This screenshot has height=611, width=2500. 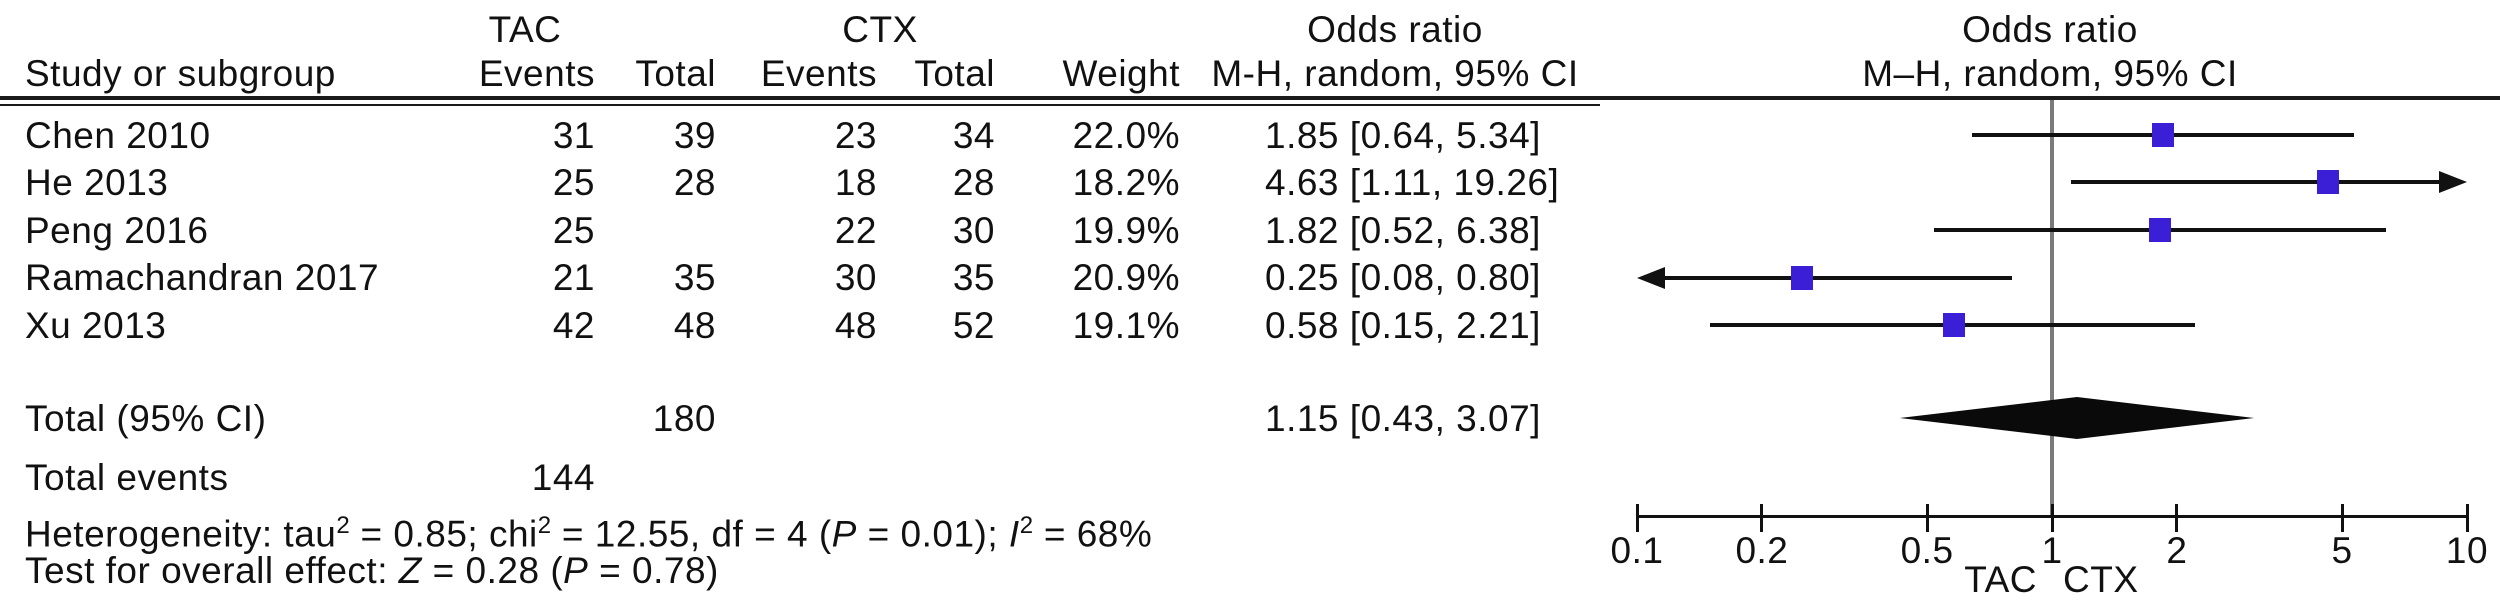 I want to click on x-axis-tick-label: 10, so click(x=2467, y=550).